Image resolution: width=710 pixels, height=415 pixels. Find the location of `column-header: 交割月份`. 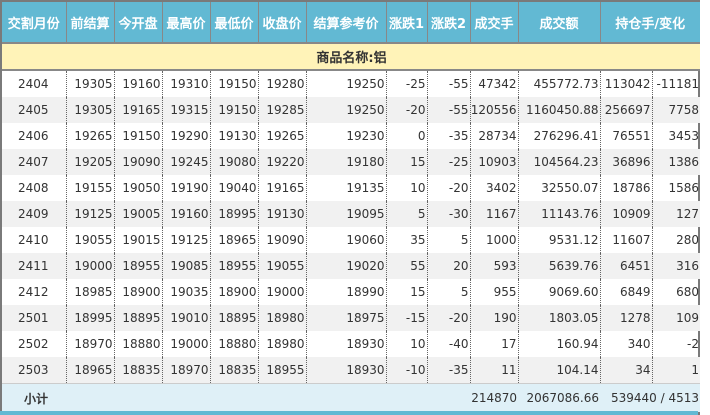

column-header: 交割月份 is located at coordinates (34, 23).